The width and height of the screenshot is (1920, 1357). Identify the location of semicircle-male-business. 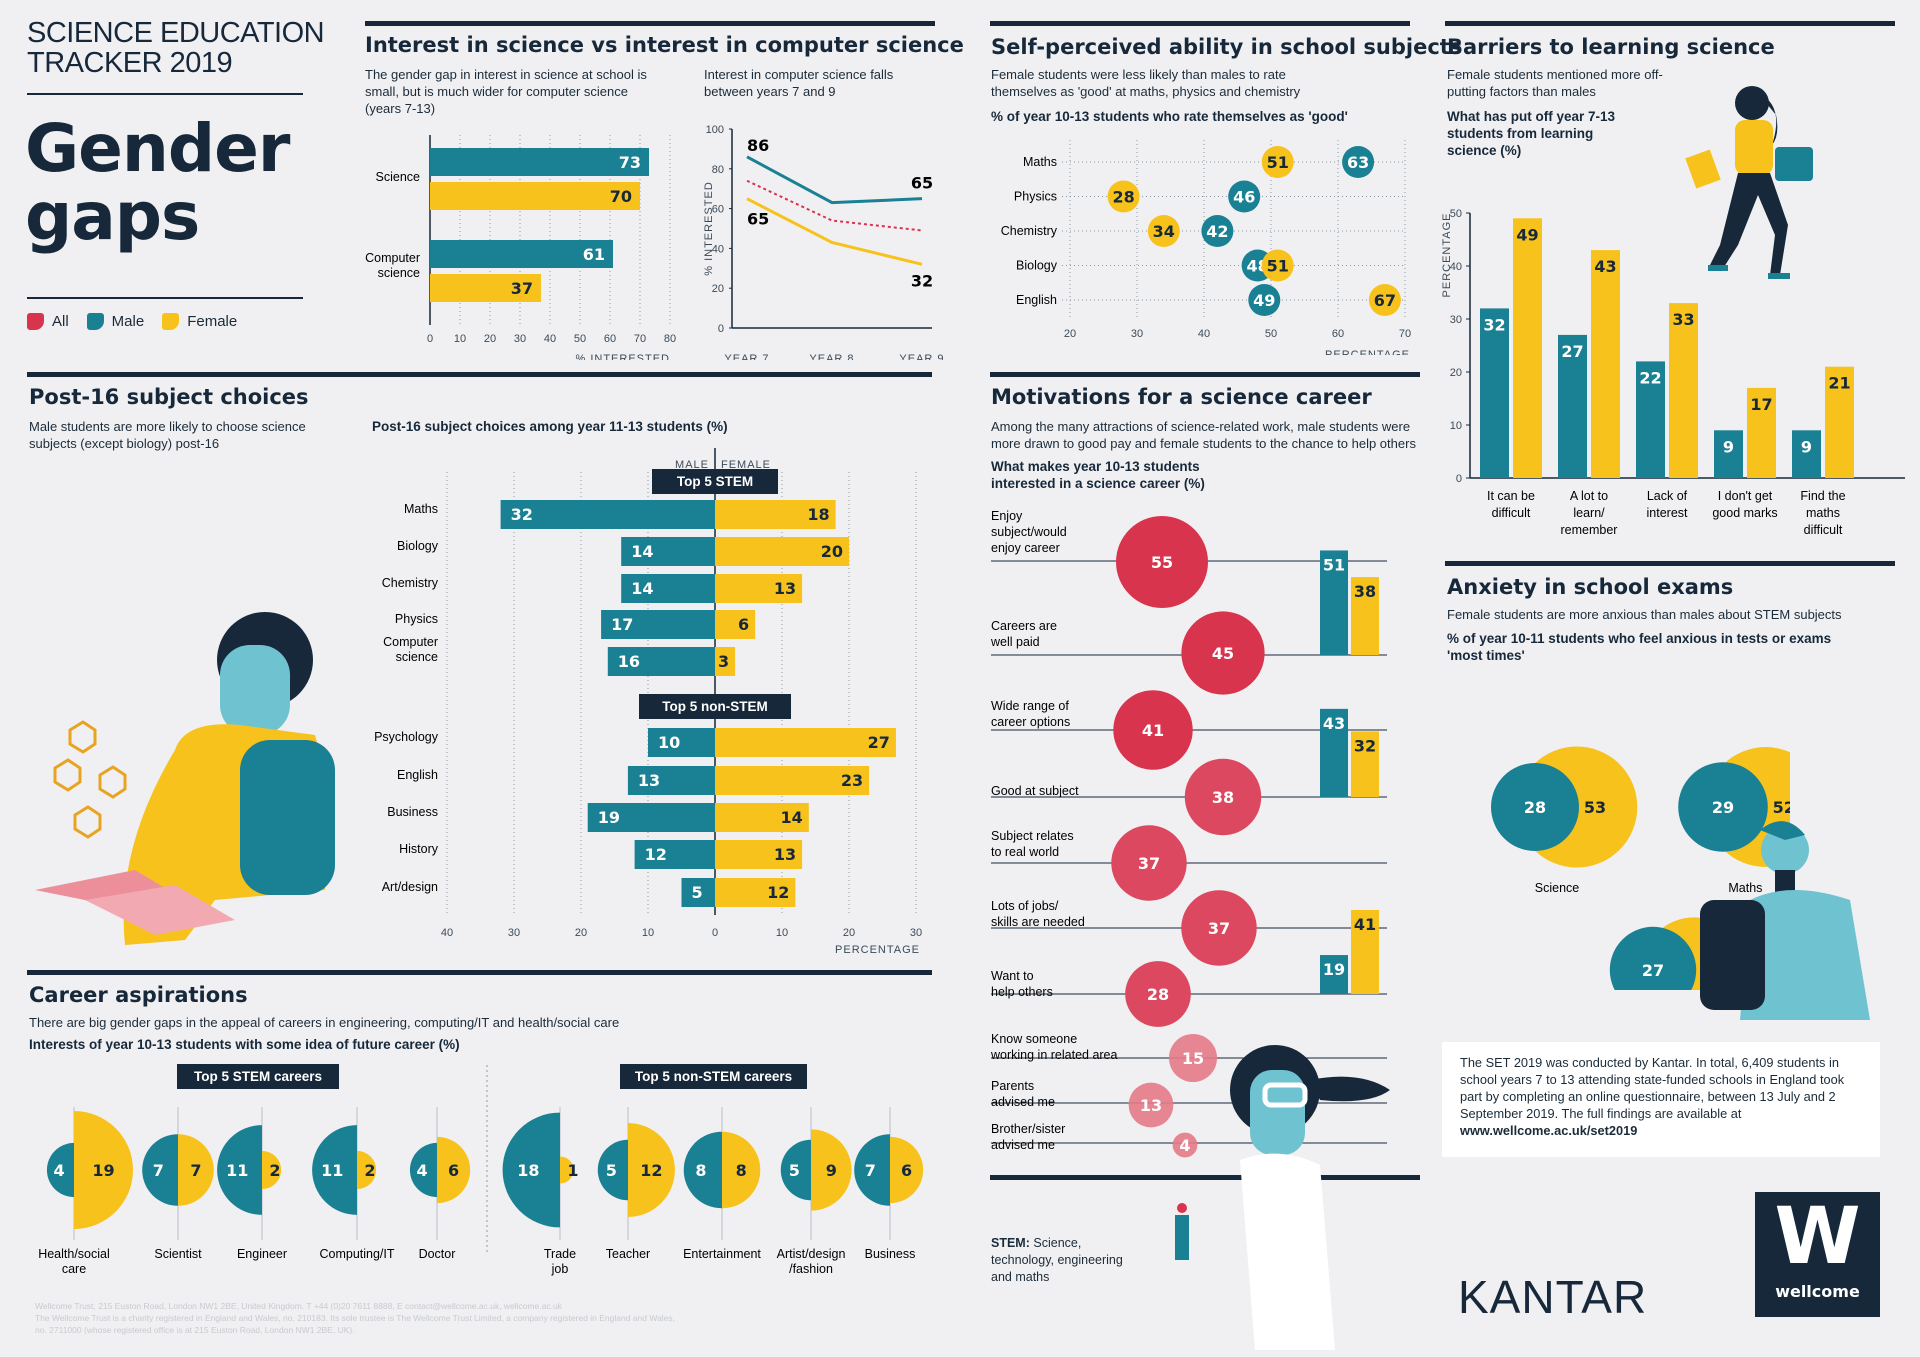
(872, 1170).